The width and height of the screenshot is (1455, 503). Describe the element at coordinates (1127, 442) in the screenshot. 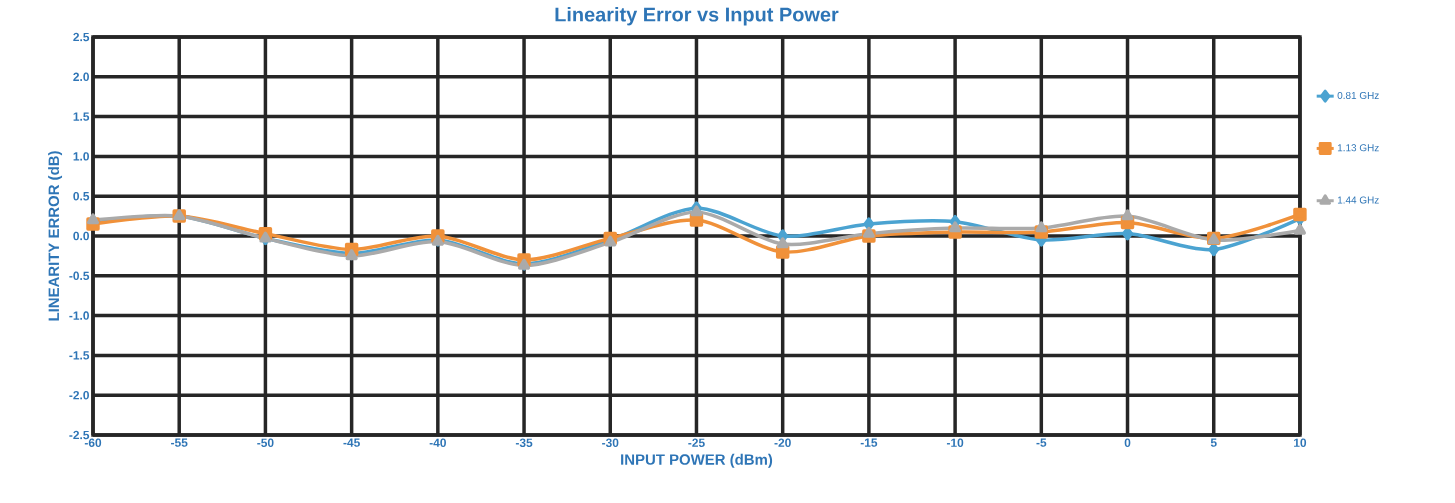

I see `x-tick-label: 0` at that location.